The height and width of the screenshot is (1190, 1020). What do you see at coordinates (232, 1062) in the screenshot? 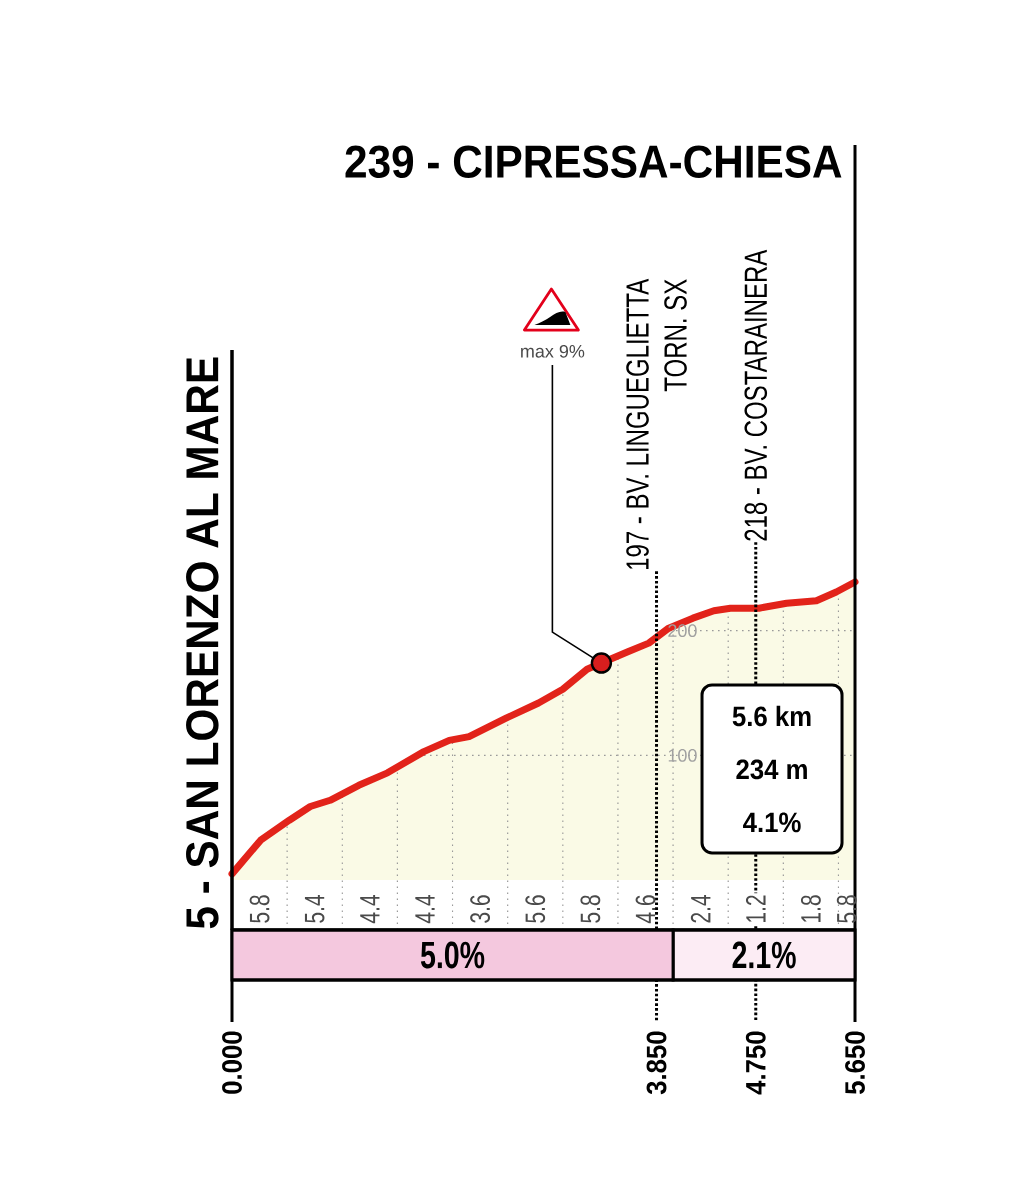
I see `x-tick-label: 0.000` at bounding box center [232, 1062].